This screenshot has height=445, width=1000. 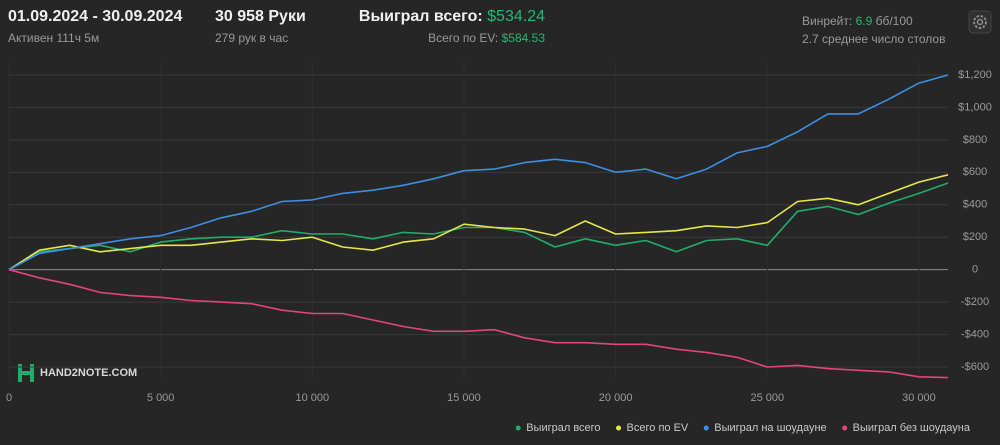 What do you see at coordinates (161, 398) in the screenshot?
I see `x-tick-label: 5 000` at bounding box center [161, 398].